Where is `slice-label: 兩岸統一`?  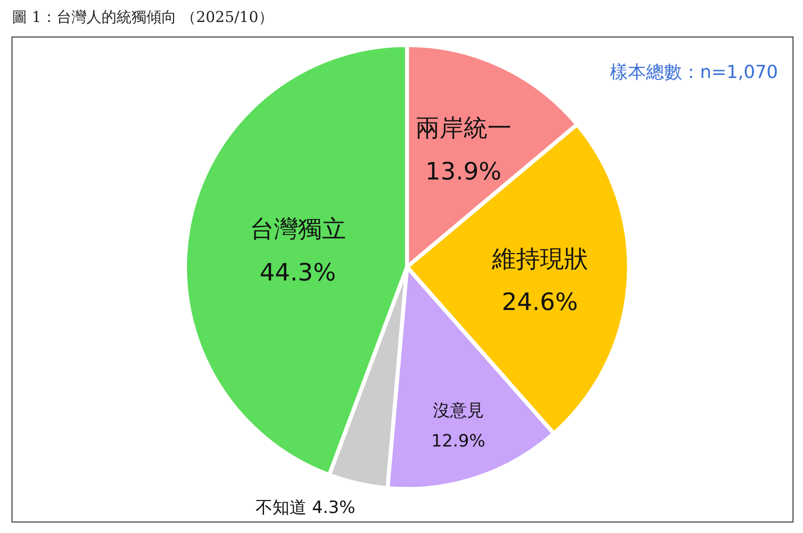 slice-label: 兩岸統一 is located at coordinates (463, 128).